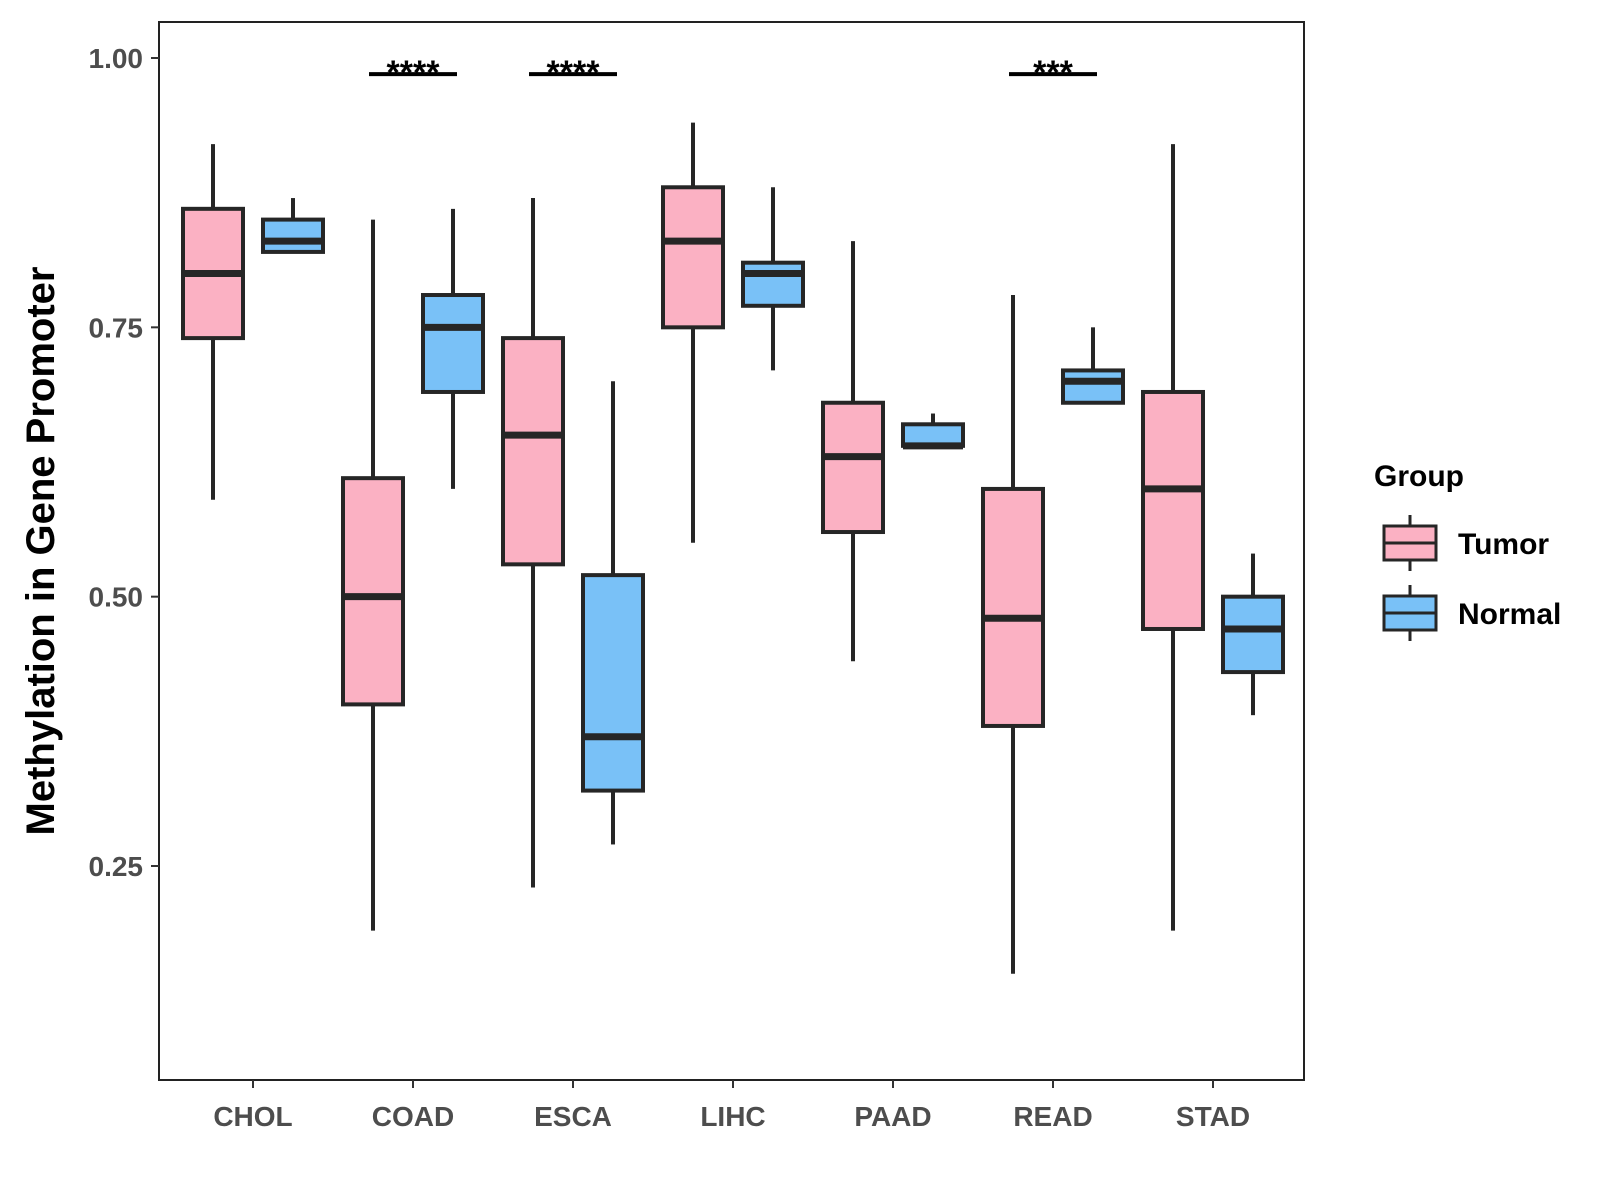 The image size is (1600, 1200). What do you see at coordinates (1509, 614) in the screenshot?
I see `legend-label: Normal` at bounding box center [1509, 614].